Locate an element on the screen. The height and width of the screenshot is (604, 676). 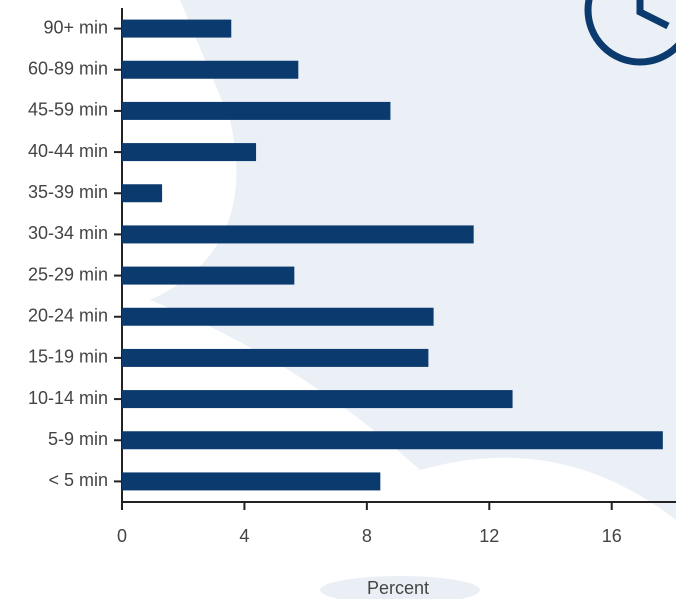
y-tick-label: 30-34 min is located at coordinates (68, 233).